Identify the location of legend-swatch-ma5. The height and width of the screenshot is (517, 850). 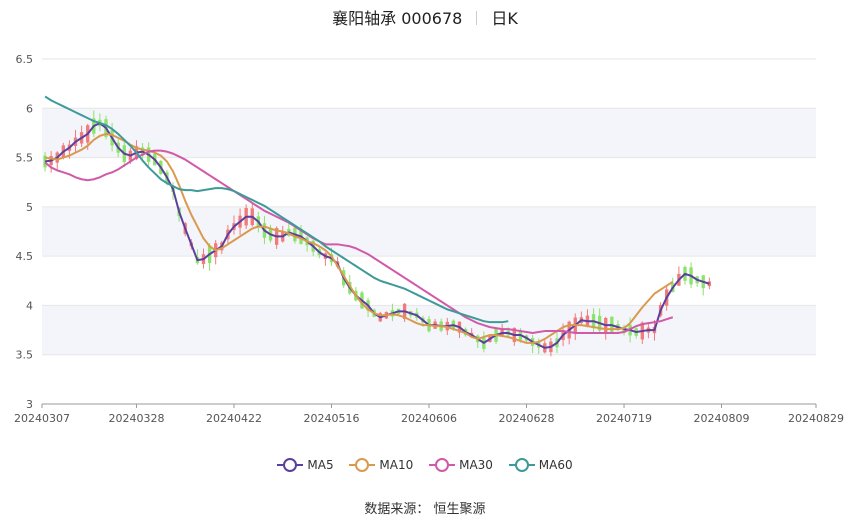
(290, 465).